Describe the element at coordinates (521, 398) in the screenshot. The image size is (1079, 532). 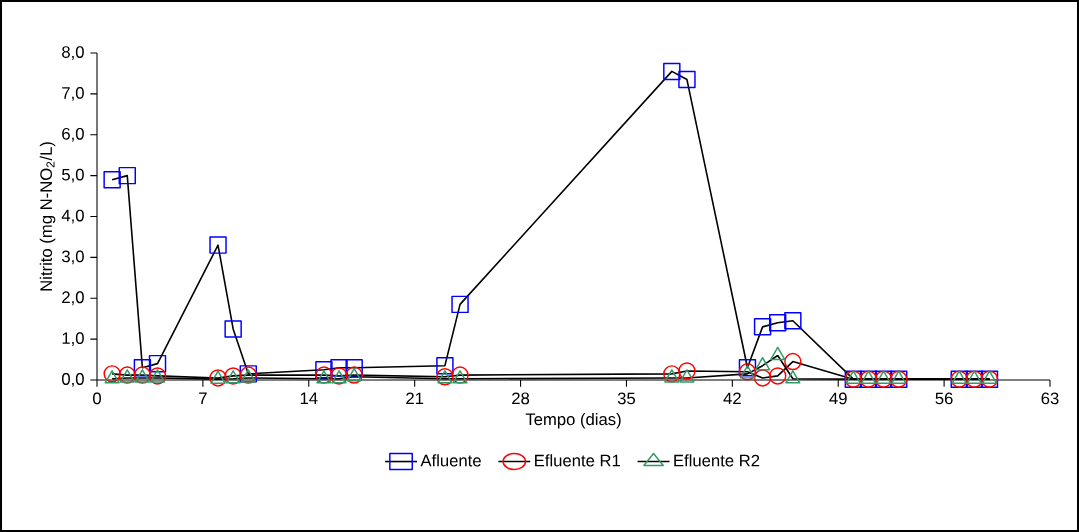
I see `x-tick-label: 28` at that location.